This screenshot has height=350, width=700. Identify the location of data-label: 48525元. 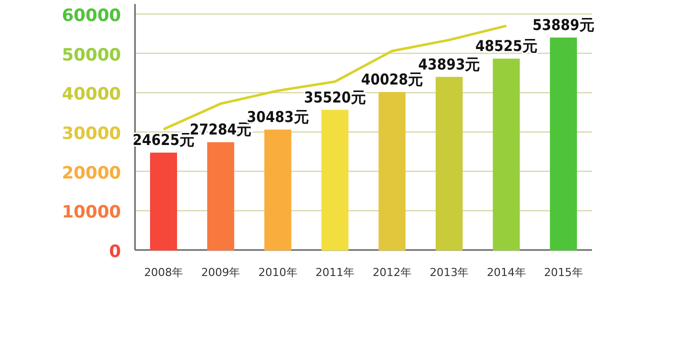
(506, 46).